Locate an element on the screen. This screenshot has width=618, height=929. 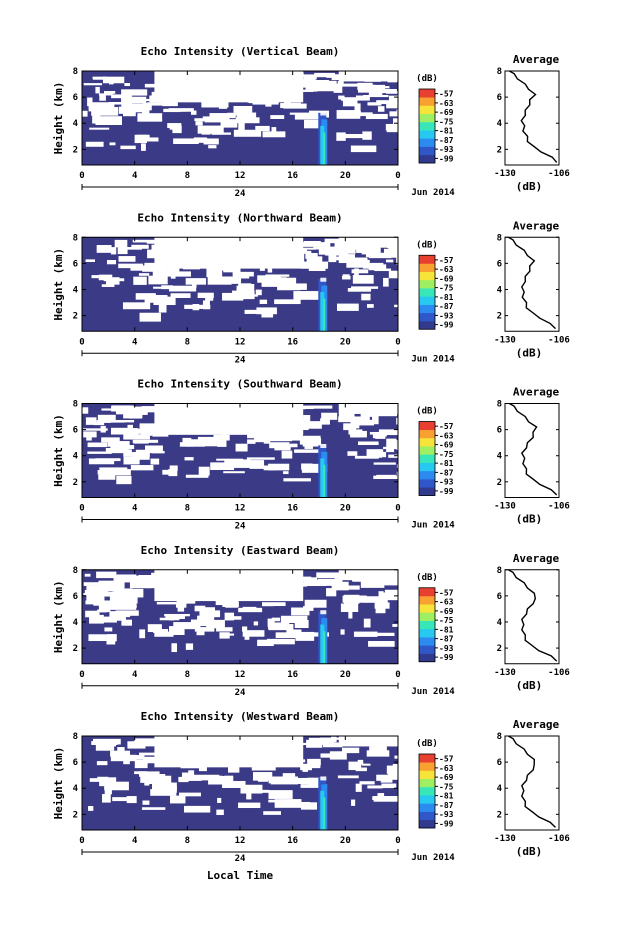
average-y-tick-label: 4 is located at coordinates (500, 457).